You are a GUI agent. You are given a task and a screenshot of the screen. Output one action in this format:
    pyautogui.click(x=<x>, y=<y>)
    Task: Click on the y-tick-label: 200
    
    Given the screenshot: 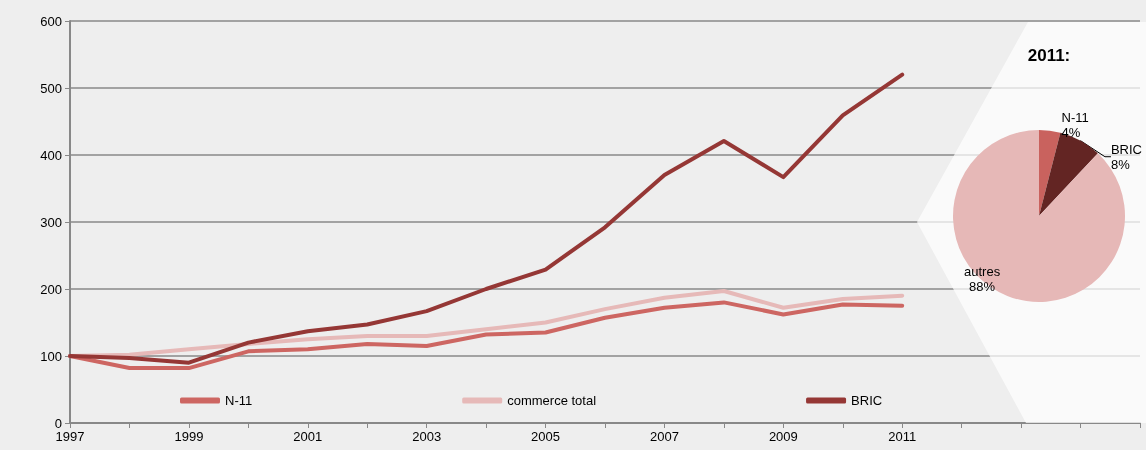 What is the action you would take?
    pyautogui.click(x=51, y=289)
    